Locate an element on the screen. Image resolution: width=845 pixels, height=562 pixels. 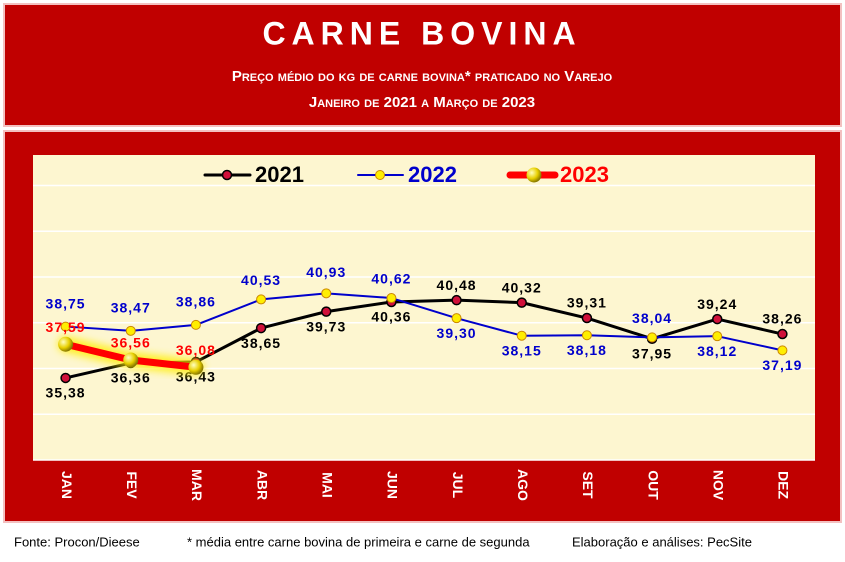
data-label: 38,15 is located at coordinates (522, 350).